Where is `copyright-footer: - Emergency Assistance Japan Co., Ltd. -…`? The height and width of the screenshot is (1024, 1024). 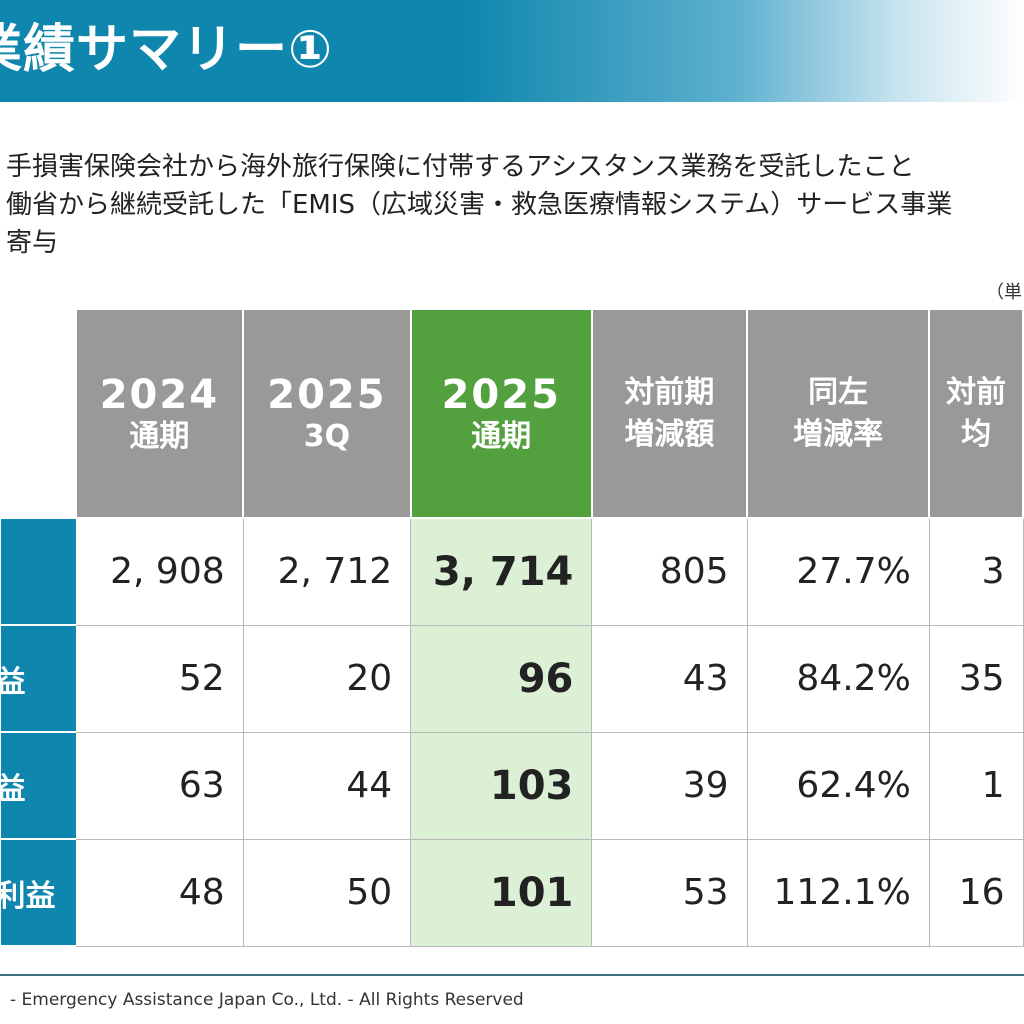
copyright-footer: - Emergency Assistance Japan Co., Ltd. -… is located at coordinates (267, 1000).